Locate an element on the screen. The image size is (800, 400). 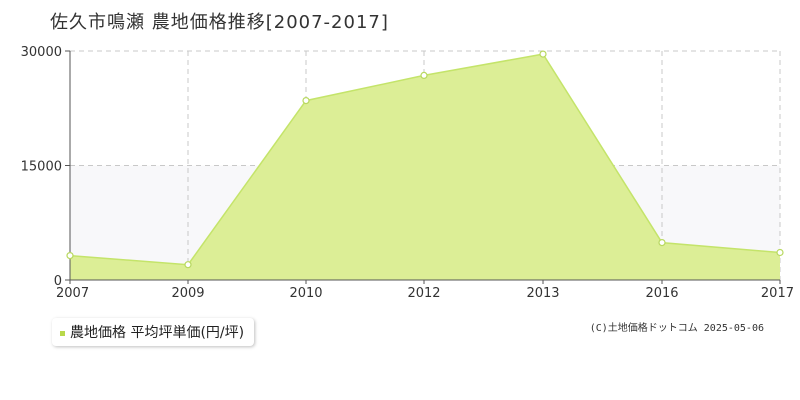
y-tick-label: 0 is located at coordinates (58, 281).